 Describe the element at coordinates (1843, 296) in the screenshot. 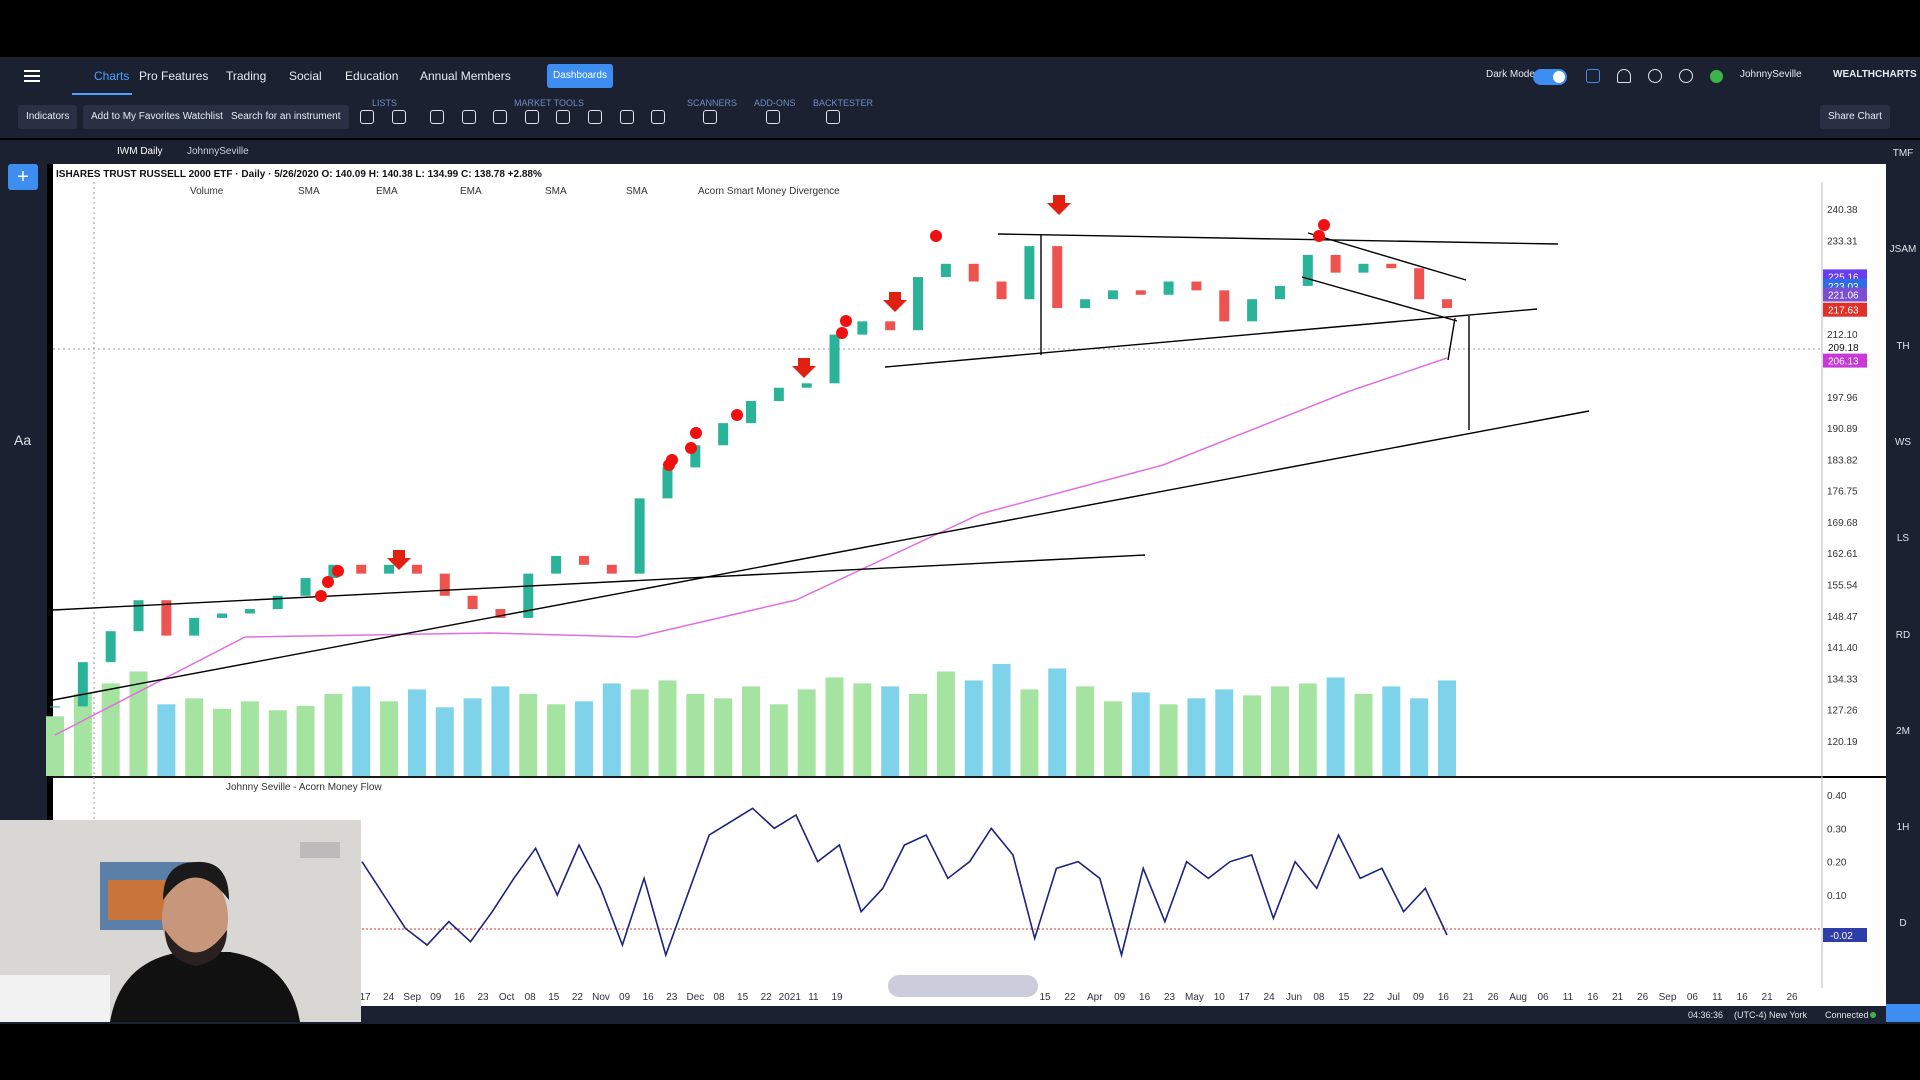

I see `price-tag-label: 221.06` at that location.